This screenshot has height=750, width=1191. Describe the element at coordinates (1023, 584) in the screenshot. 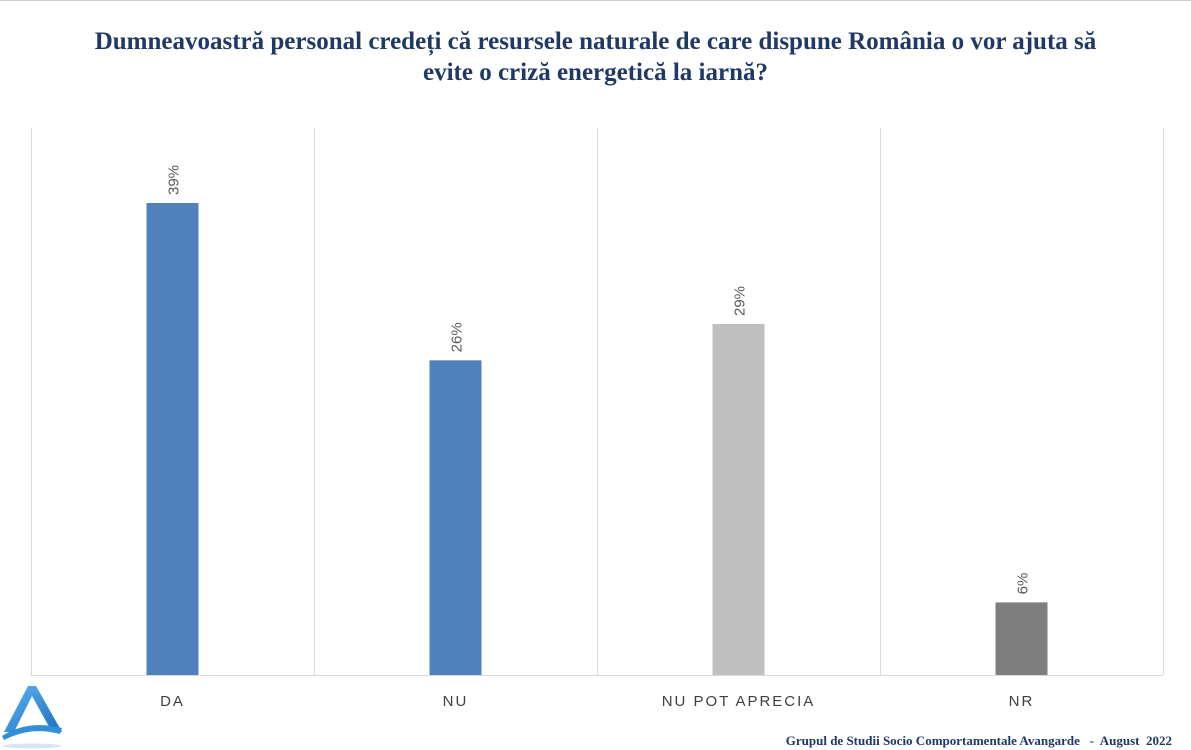

I see `data-label: 6%` at that location.